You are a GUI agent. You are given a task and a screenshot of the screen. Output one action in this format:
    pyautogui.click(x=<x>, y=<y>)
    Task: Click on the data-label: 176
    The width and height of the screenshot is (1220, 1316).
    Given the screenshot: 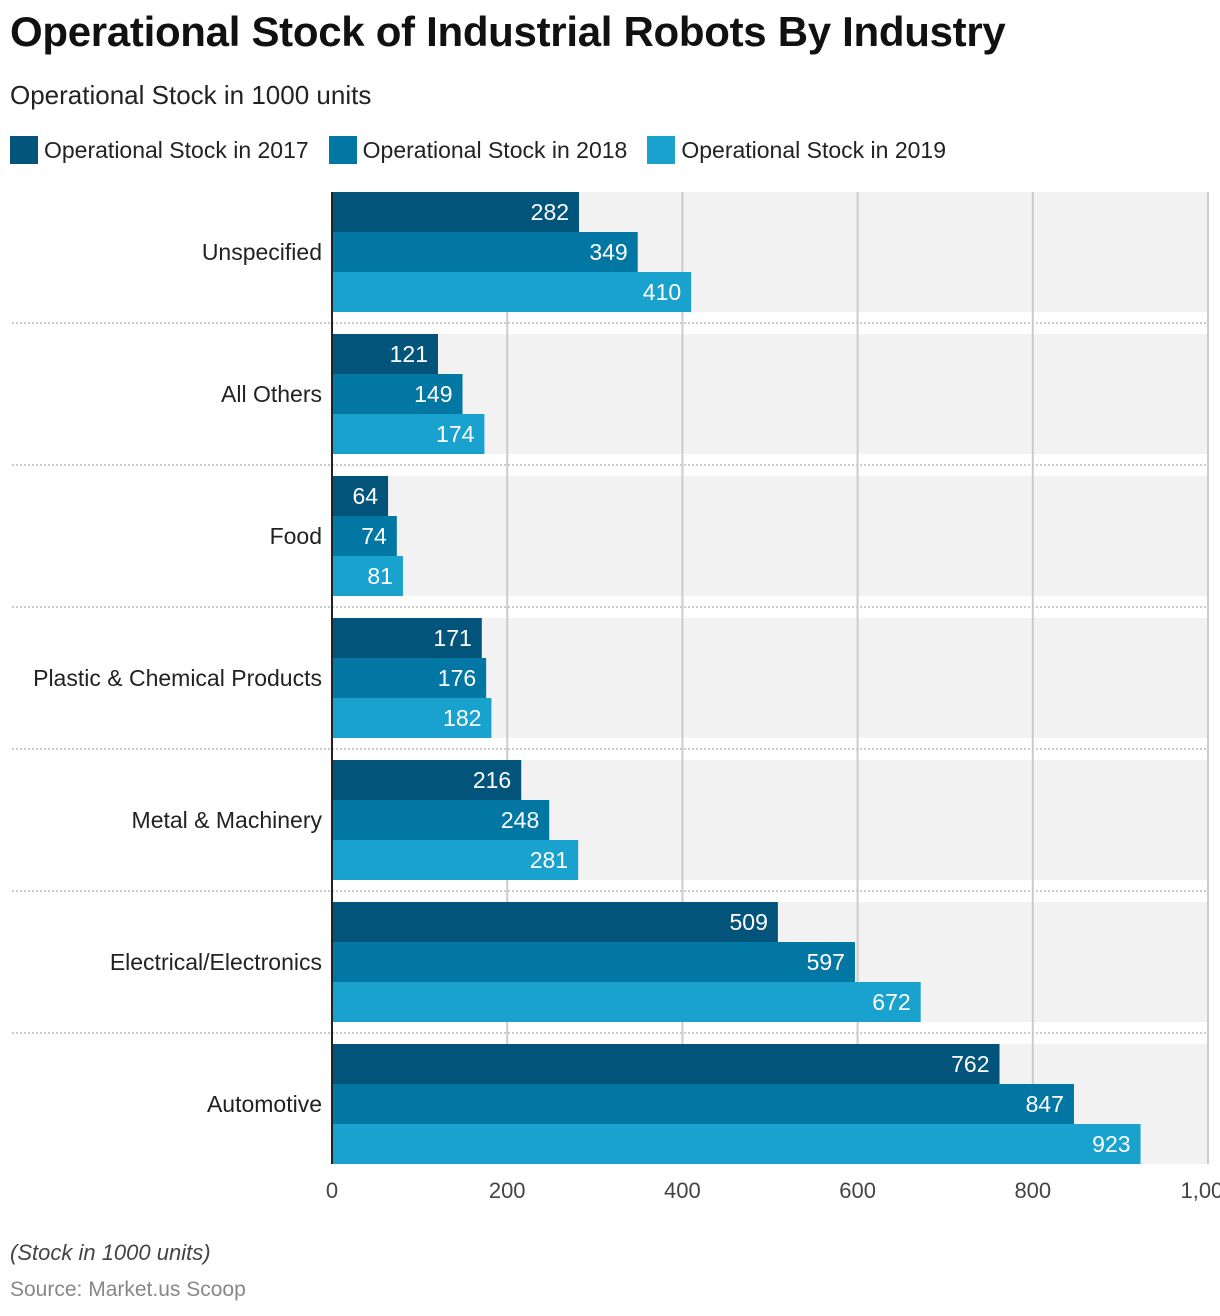 What is the action you would take?
    pyautogui.click(x=457, y=678)
    